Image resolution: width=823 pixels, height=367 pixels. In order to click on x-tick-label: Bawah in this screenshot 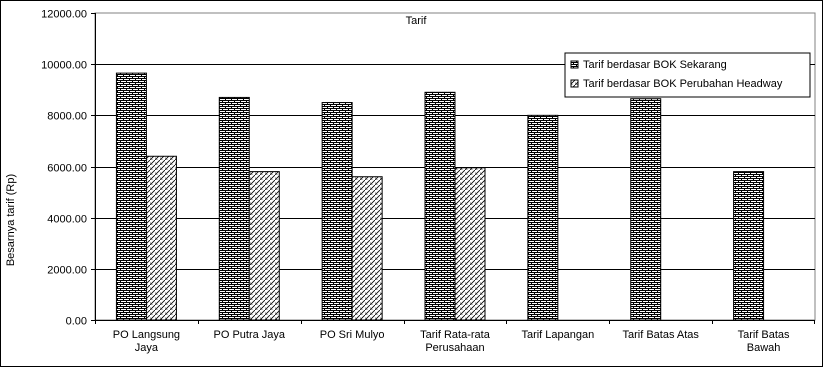, I will do `click(764, 348)`.